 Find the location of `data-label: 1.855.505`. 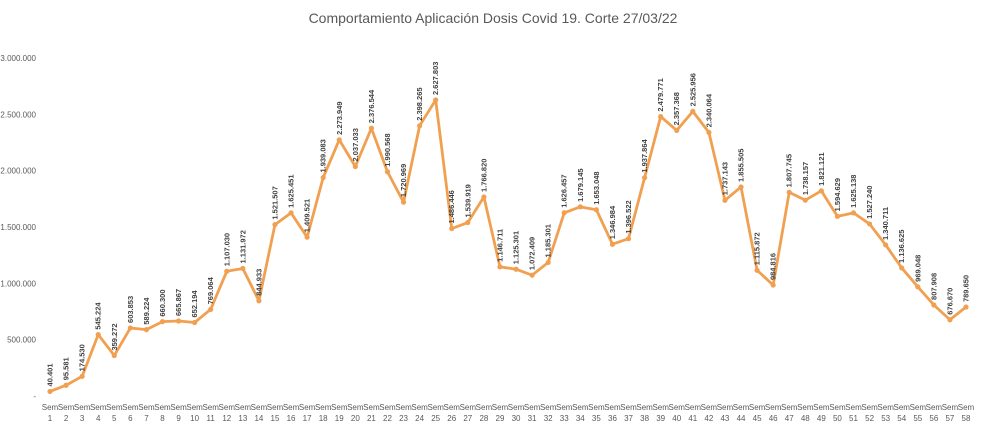

data-label: 1.855.505 is located at coordinates (741, 165).